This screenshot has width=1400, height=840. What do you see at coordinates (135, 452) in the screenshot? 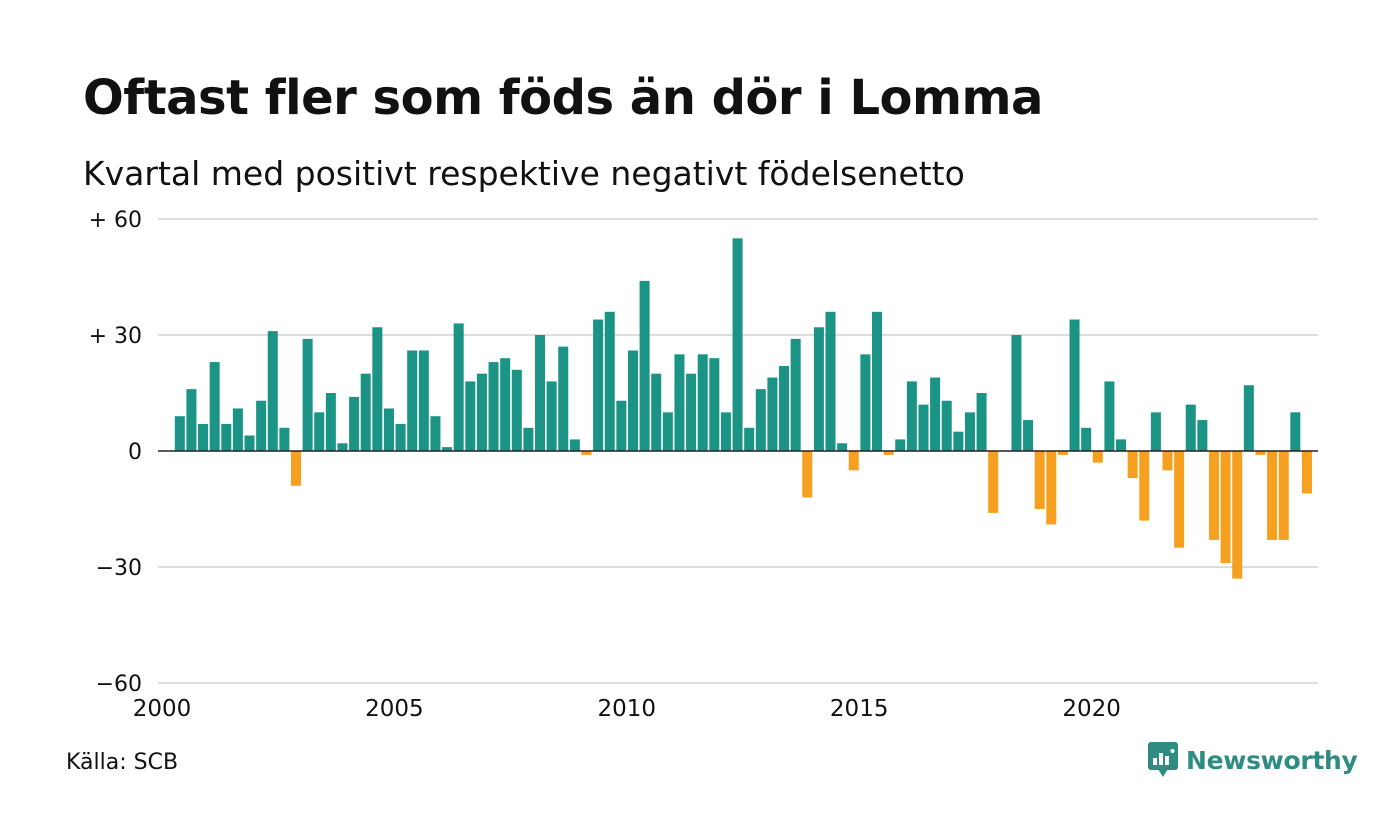
I see `y-tick-label: 0` at bounding box center [135, 452].